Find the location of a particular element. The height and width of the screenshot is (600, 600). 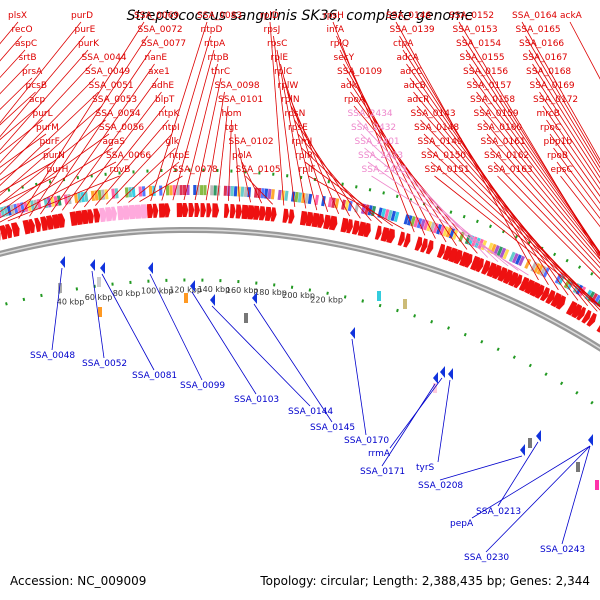

gene-label: hom is located at coordinates (232, 114).